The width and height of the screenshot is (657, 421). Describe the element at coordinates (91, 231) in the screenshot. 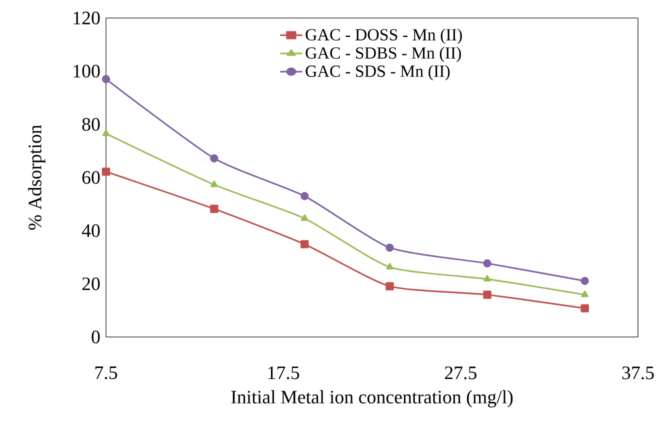

I see `y-tick-label: 40` at that location.